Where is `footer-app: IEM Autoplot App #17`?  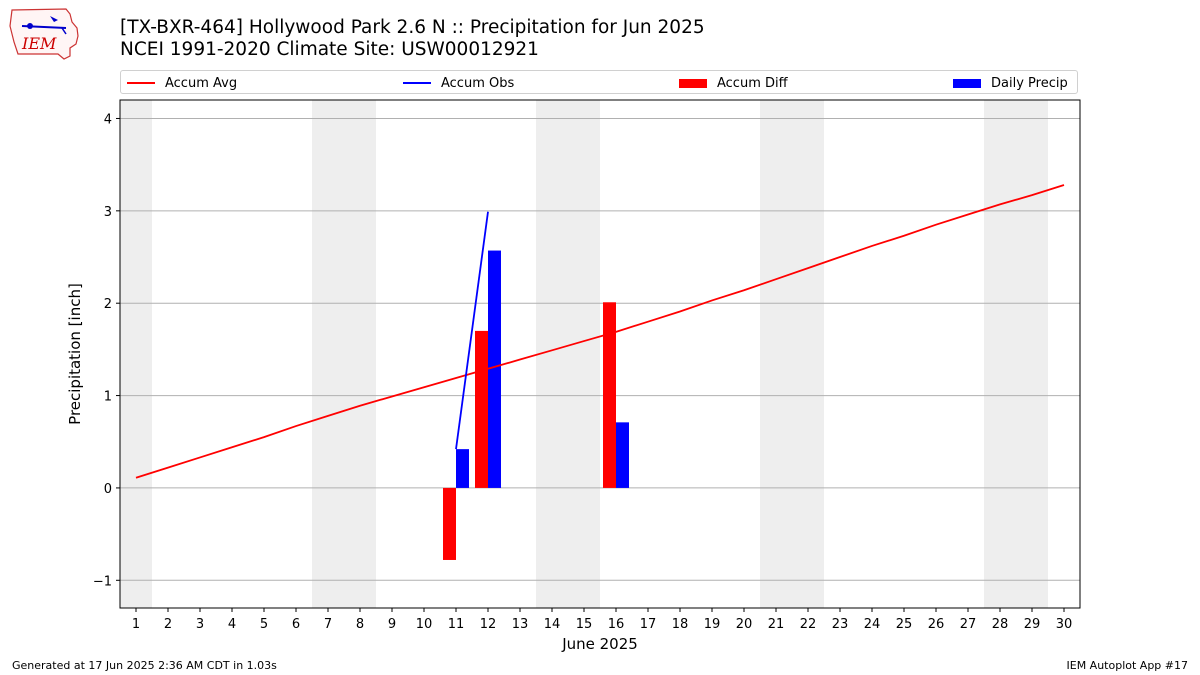
footer-app: IEM Autoplot App #17 is located at coordinates (1127, 665).